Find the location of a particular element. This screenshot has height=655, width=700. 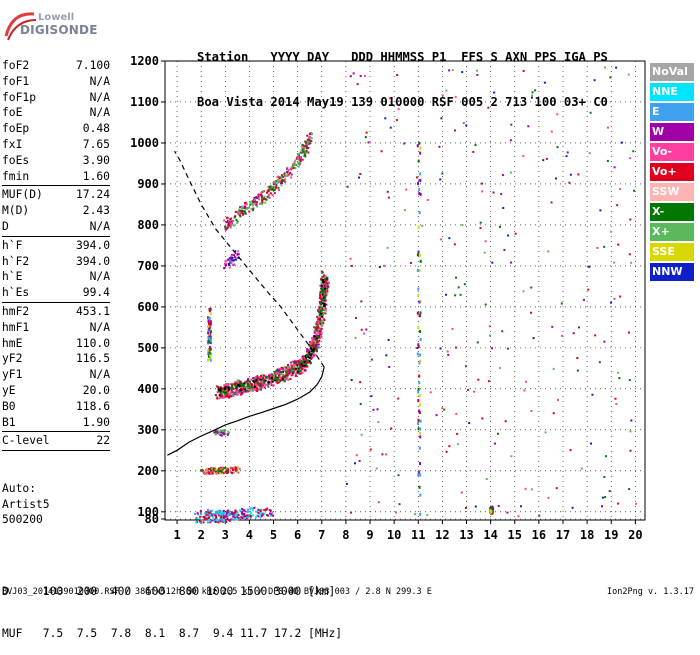

param-row: hmF2 453.1 is located at coordinates (56, 312).